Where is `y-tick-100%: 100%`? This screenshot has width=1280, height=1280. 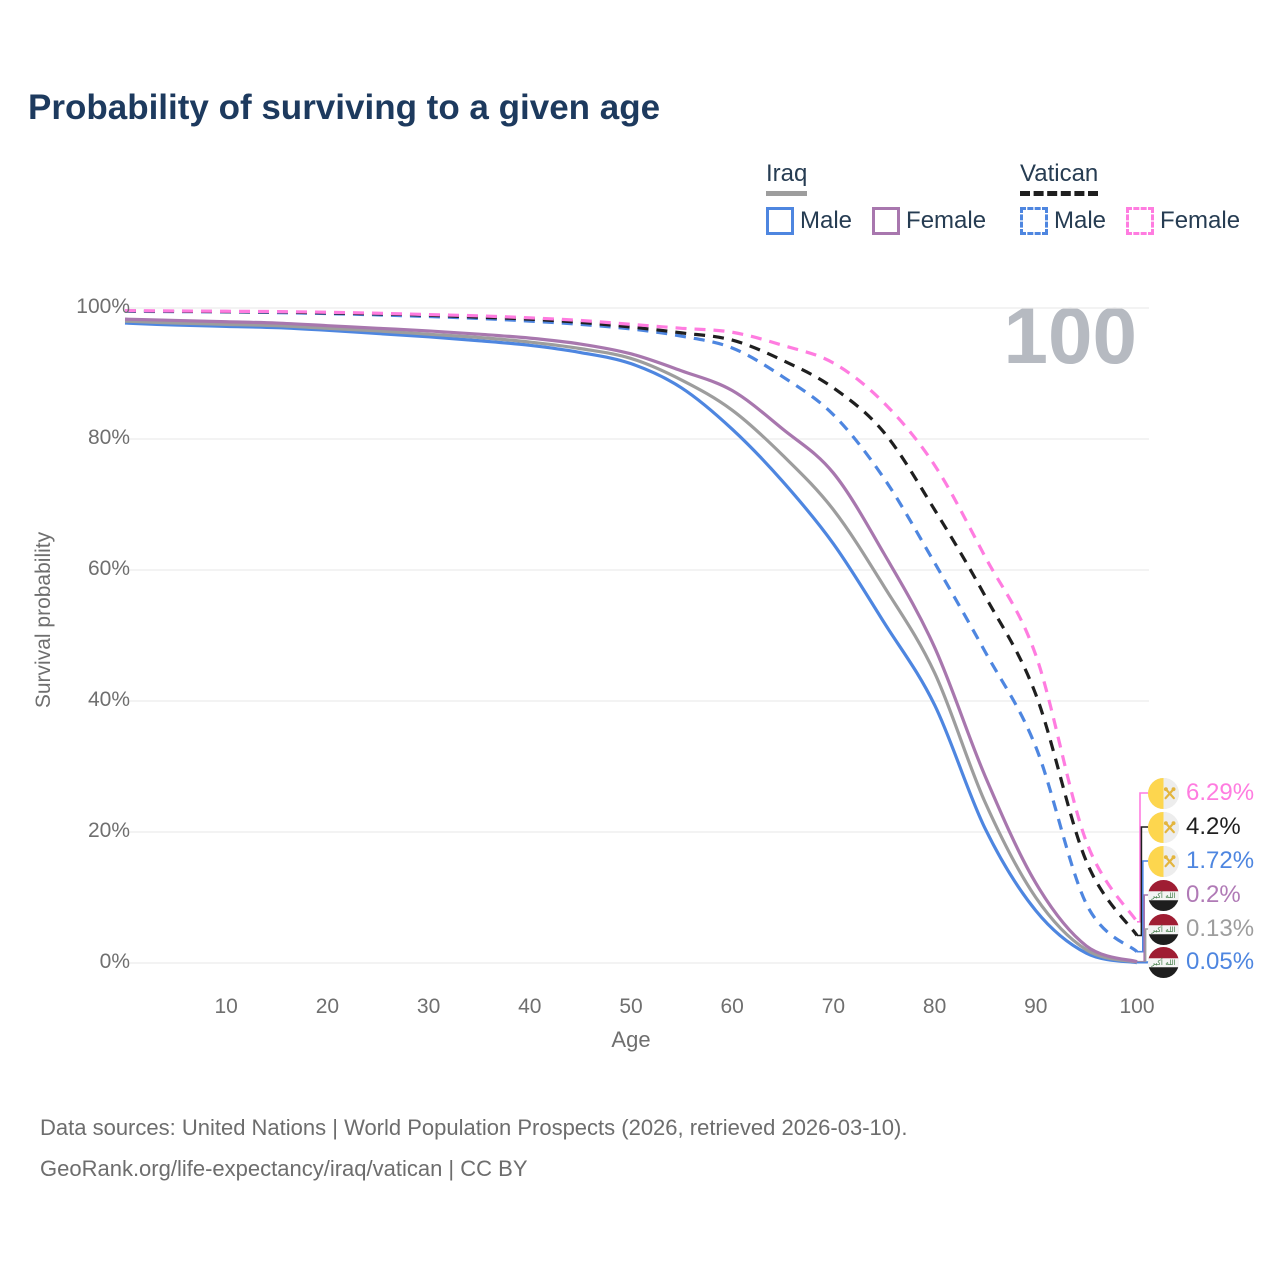 y-tick-100%: 100% is located at coordinates (103, 306).